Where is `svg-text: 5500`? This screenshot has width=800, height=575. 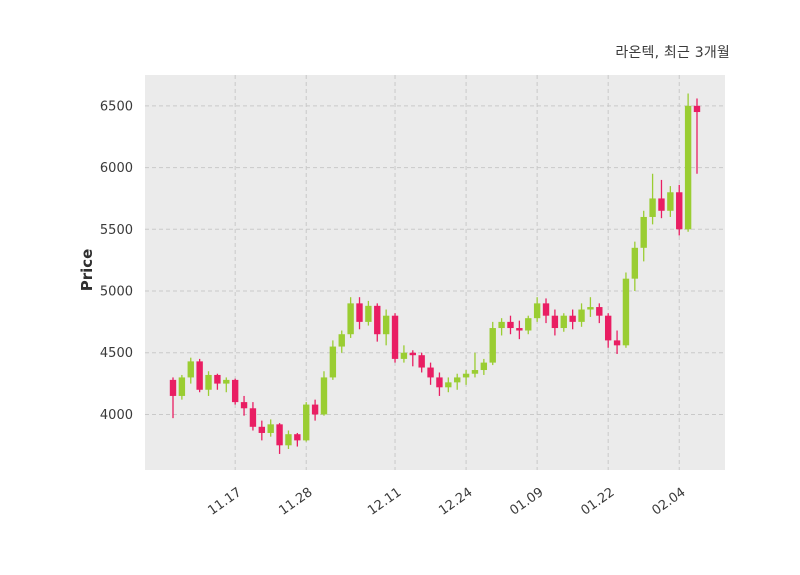 svg-text: 5500 is located at coordinates (116, 230).